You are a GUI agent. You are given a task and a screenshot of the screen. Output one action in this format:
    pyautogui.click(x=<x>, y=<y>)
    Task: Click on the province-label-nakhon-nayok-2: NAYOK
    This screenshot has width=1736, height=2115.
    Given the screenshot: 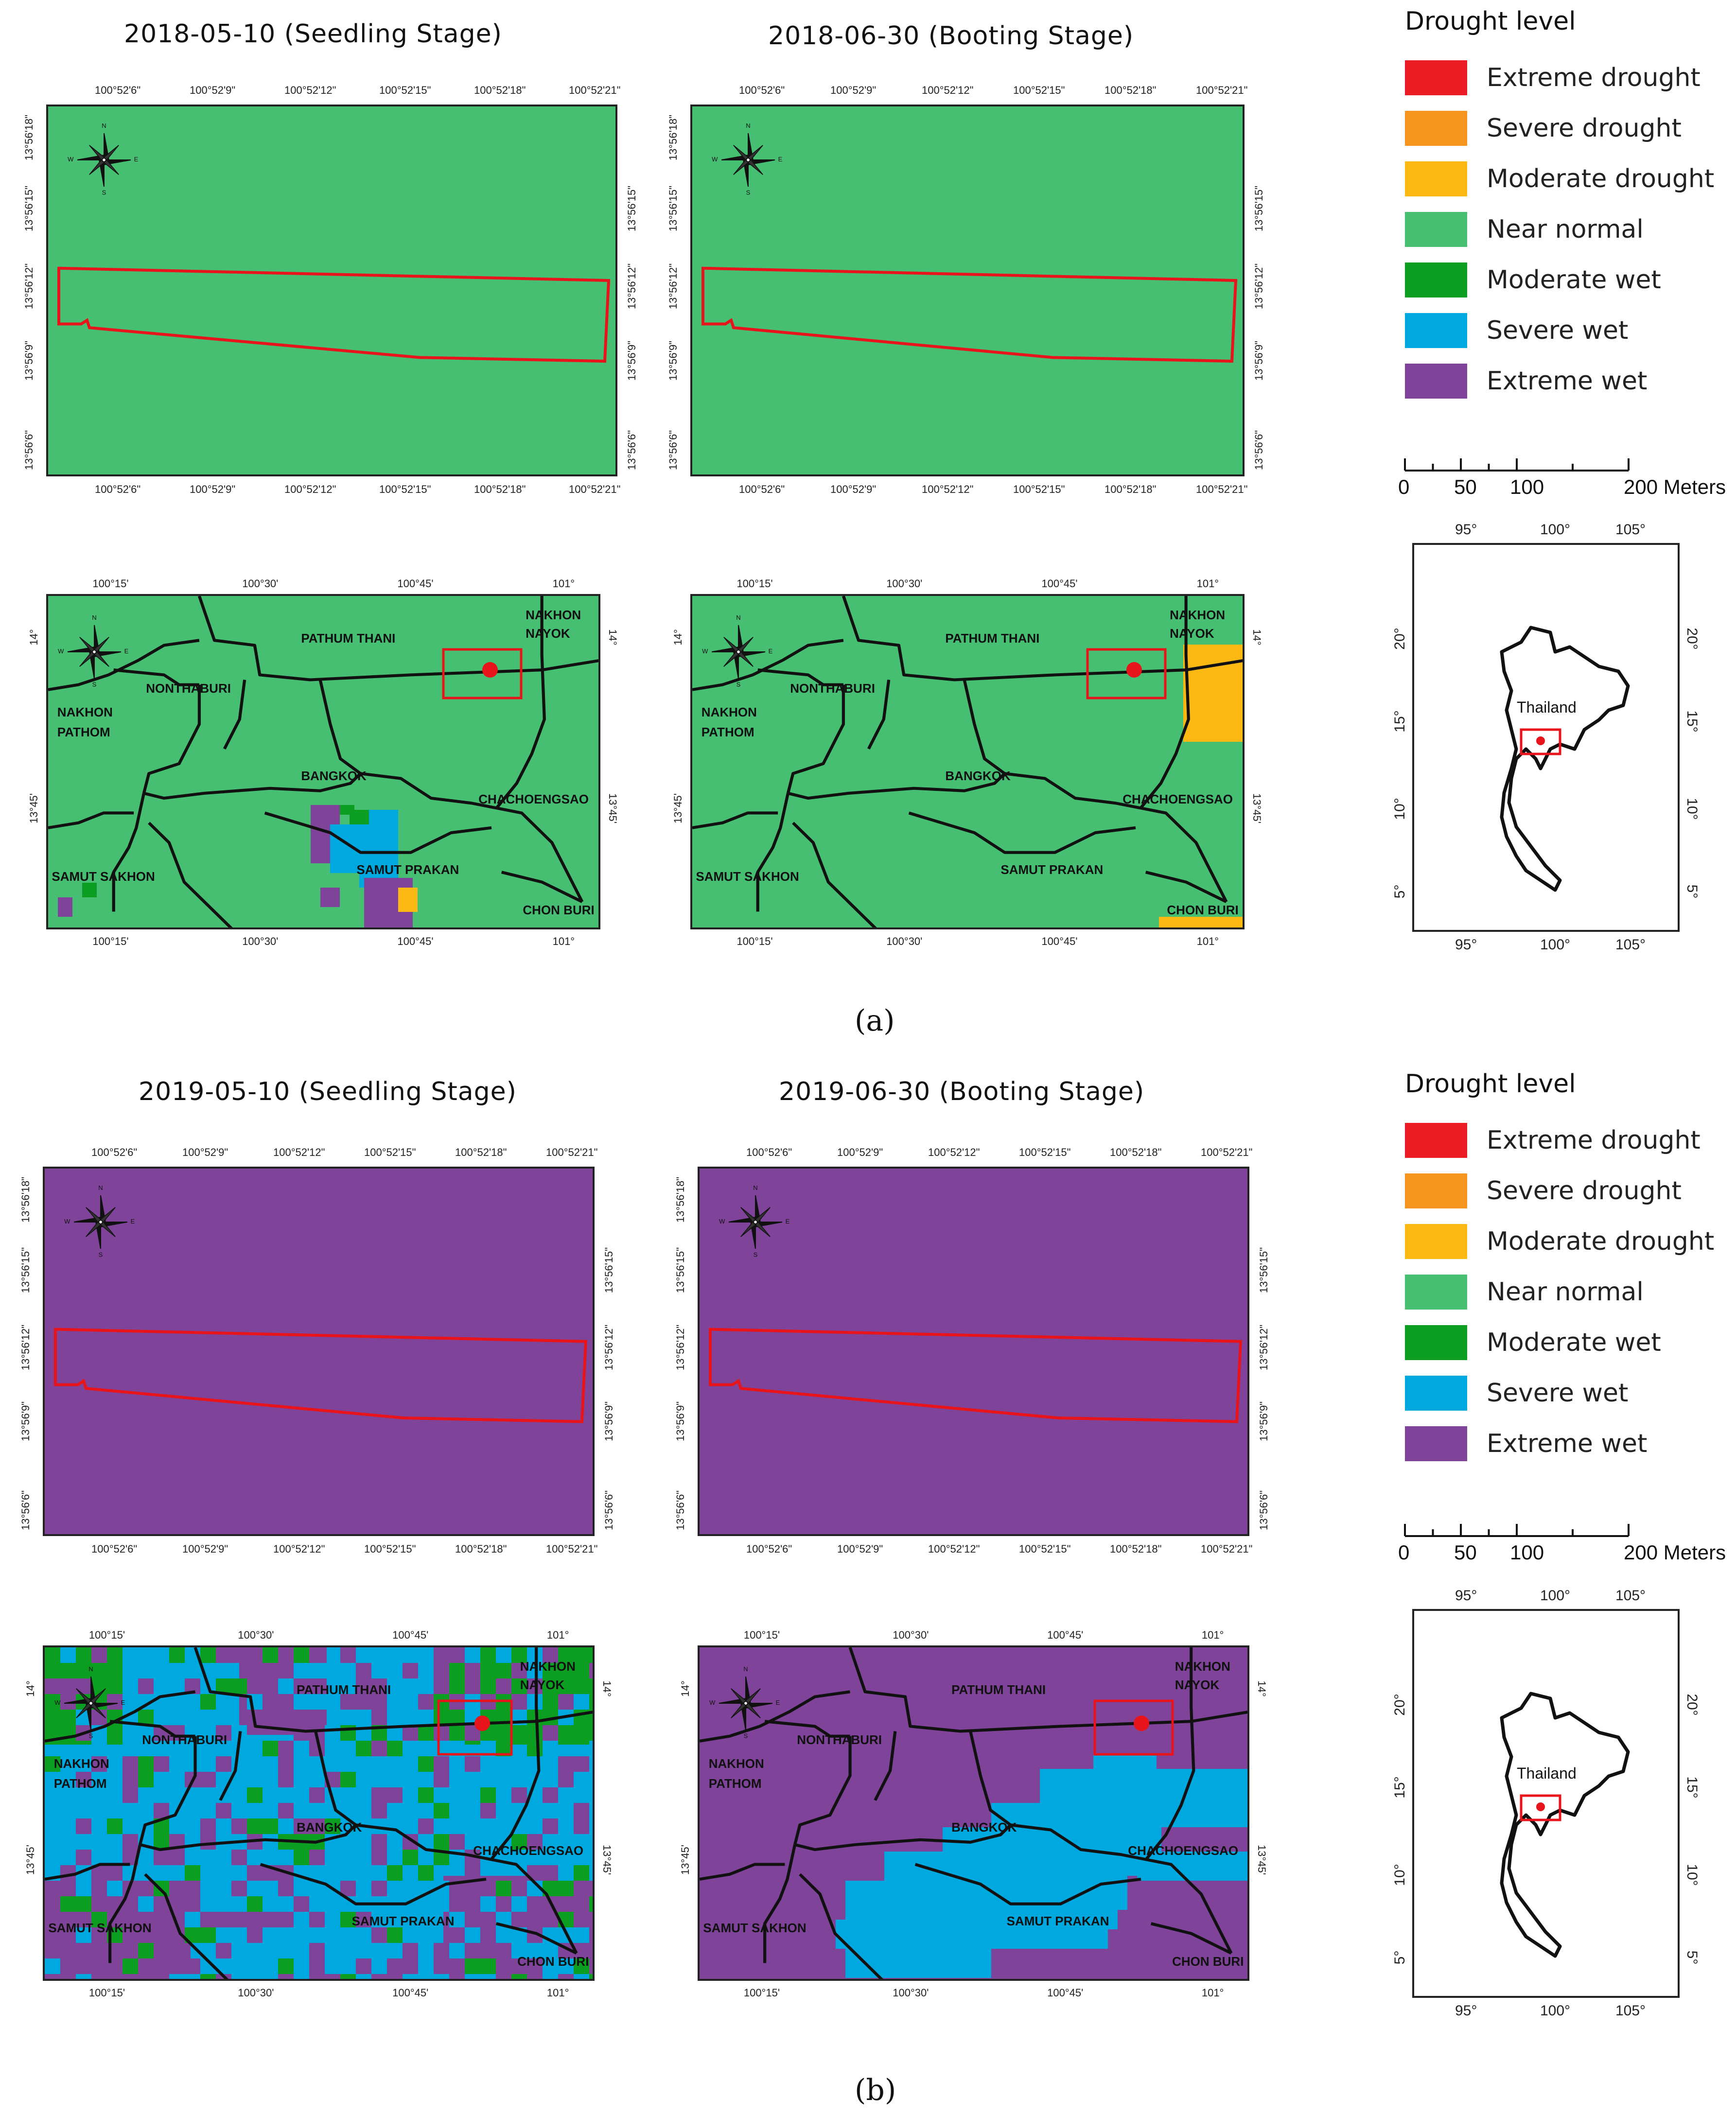 What is the action you would take?
    pyautogui.click(x=1198, y=1685)
    